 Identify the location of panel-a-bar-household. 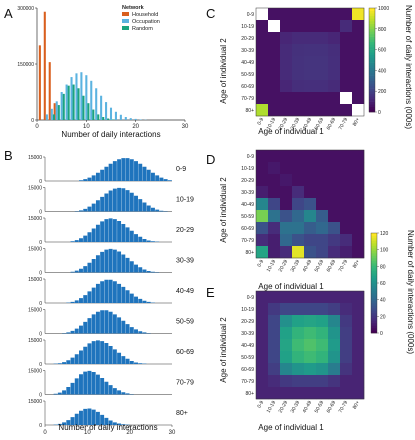
(54, 111).